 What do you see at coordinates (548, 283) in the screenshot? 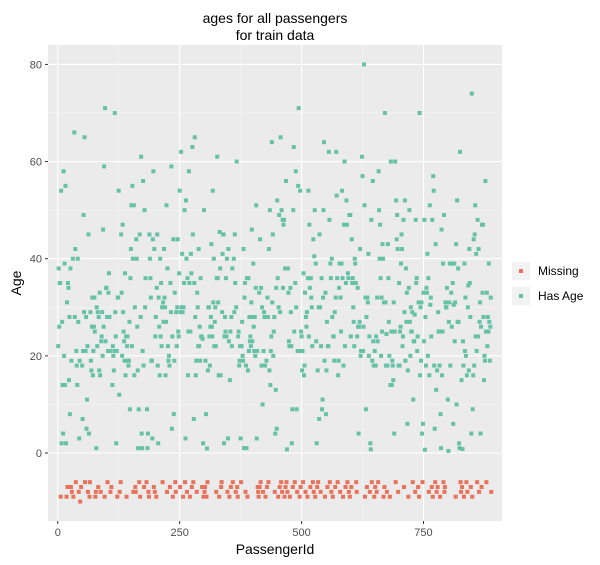
I see `legend: Missing Has Age` at bounding box center [548, 283].